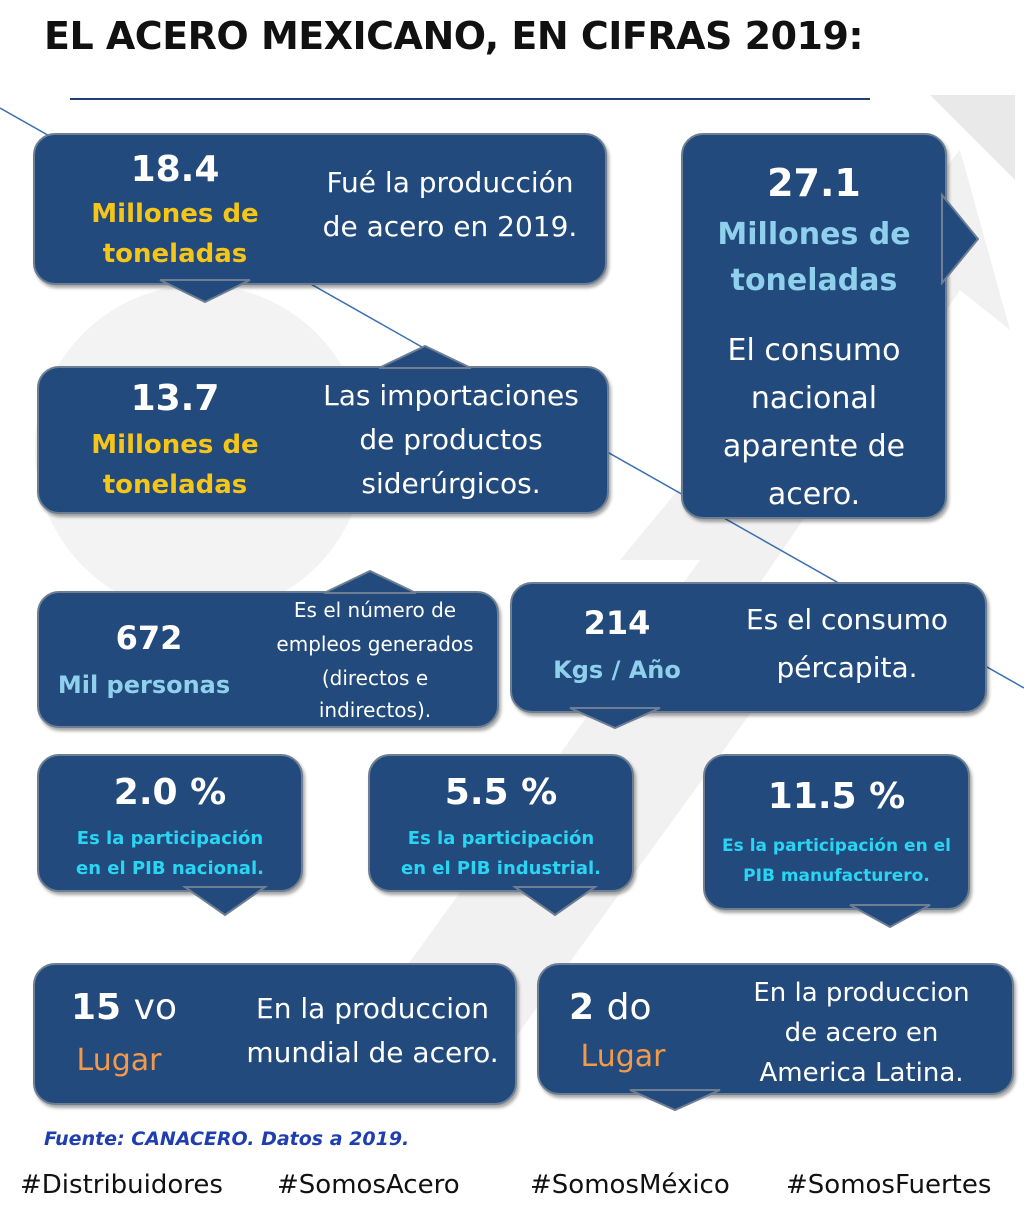 The height and width of the screenshot is (1223, 1024). I want to click on imports-desc-line3: siderúrgicos., so click(451, 483).